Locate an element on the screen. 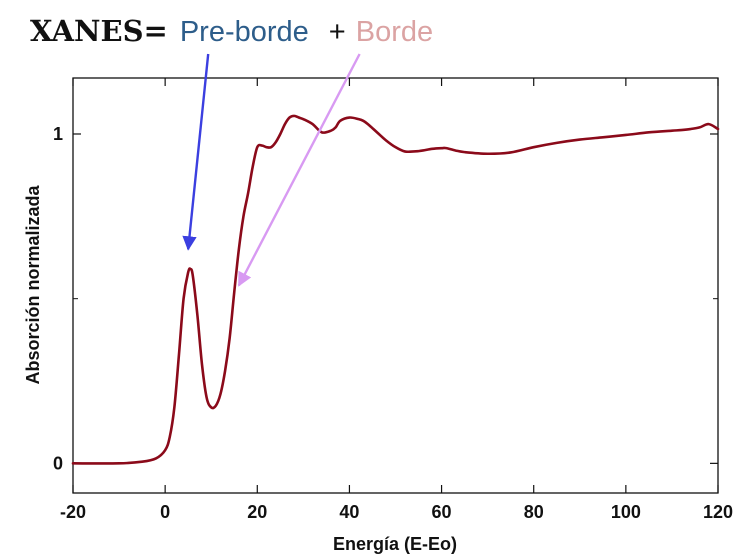  x-tick-label: 0 is located at coordinates (165, 512).